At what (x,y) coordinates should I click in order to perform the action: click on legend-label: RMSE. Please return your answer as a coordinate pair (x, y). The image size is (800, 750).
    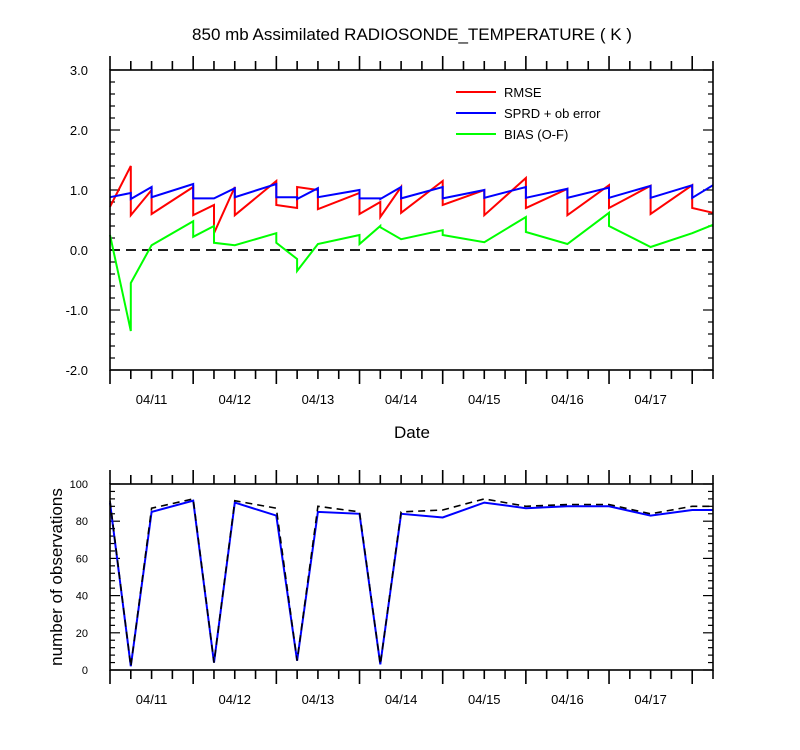
    Looking at the image, I should click on (523, 92).